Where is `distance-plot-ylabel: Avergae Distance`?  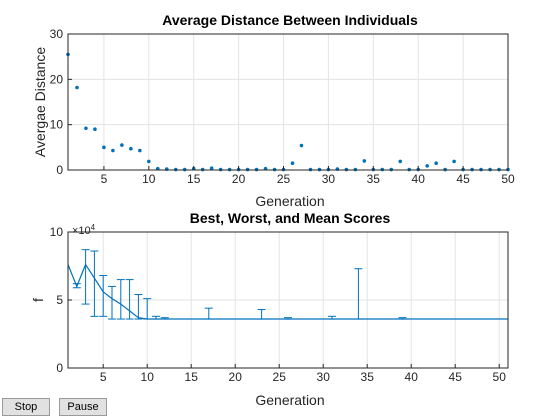
distance-plot-ylabel: Avergae Distance is located at coordinates (40, 102).